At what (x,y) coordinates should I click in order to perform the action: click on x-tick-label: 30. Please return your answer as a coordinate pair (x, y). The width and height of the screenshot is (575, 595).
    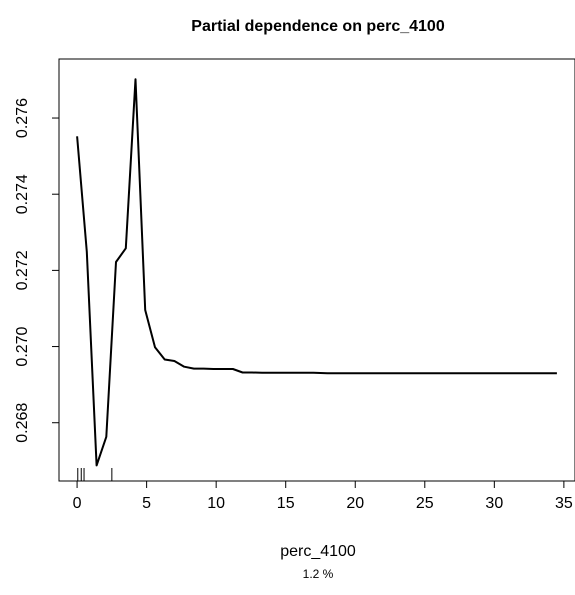
    Looking at the image, I should click on (494, 503).